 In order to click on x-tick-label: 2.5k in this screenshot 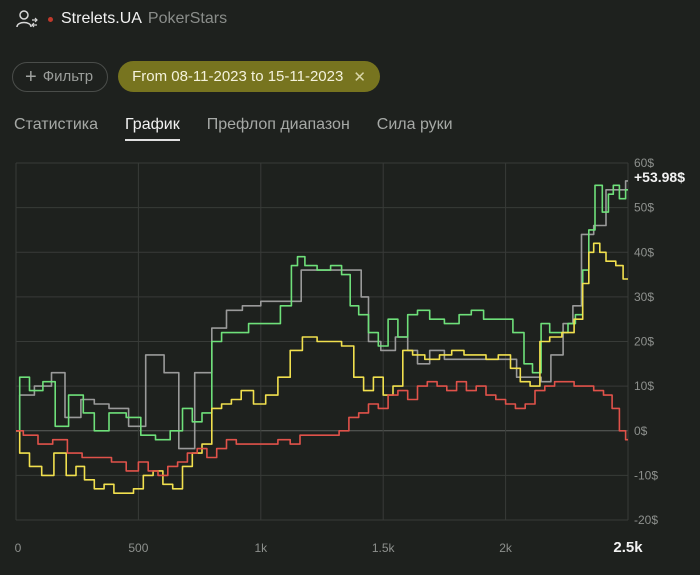, I will do `click(628, 547)`.